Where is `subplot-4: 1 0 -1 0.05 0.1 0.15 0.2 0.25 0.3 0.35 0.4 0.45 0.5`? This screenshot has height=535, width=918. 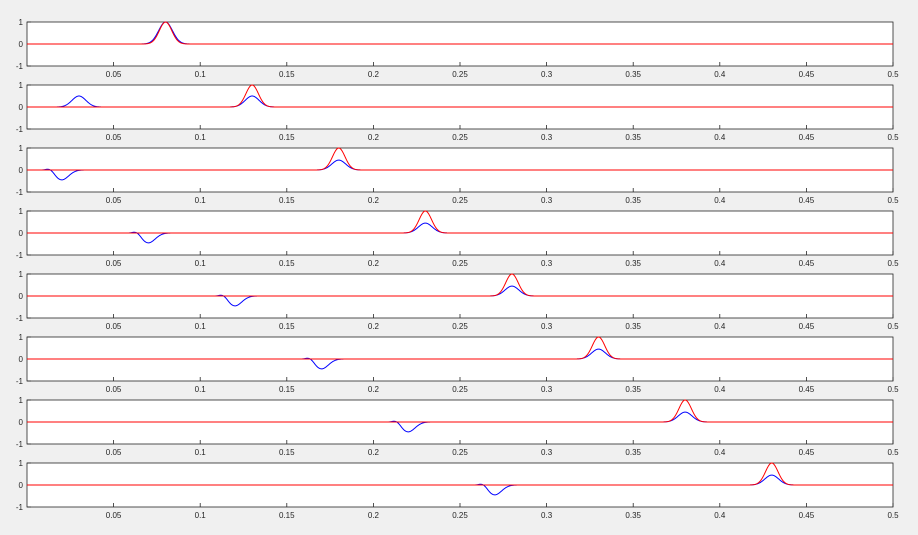 subplot-4: 1 0 -1 0.05 0.1 0.15 0.2 0.25 0.3 0.35 0.4 0.45 0.5 is located at coordinates (457, 237).